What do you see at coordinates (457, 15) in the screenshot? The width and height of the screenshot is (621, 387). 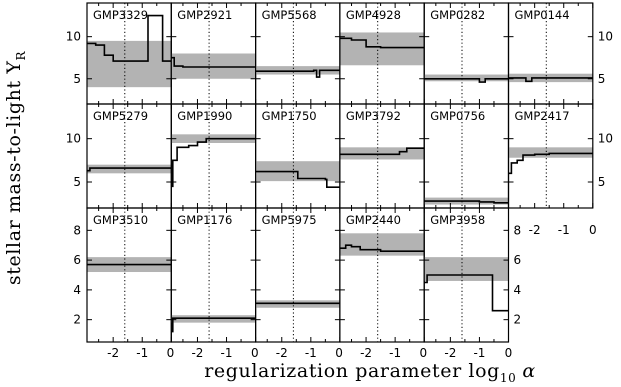 I see `panel-label: GMP0282` at bounding box center [457, 15].